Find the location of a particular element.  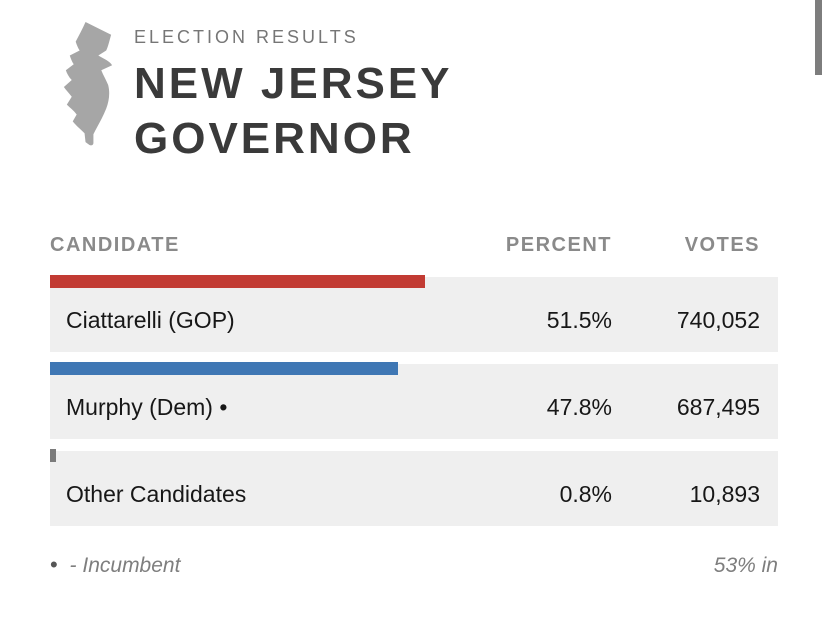

candidate-name: Ciattarelli (GOP) is located at coordinates (150, 319).